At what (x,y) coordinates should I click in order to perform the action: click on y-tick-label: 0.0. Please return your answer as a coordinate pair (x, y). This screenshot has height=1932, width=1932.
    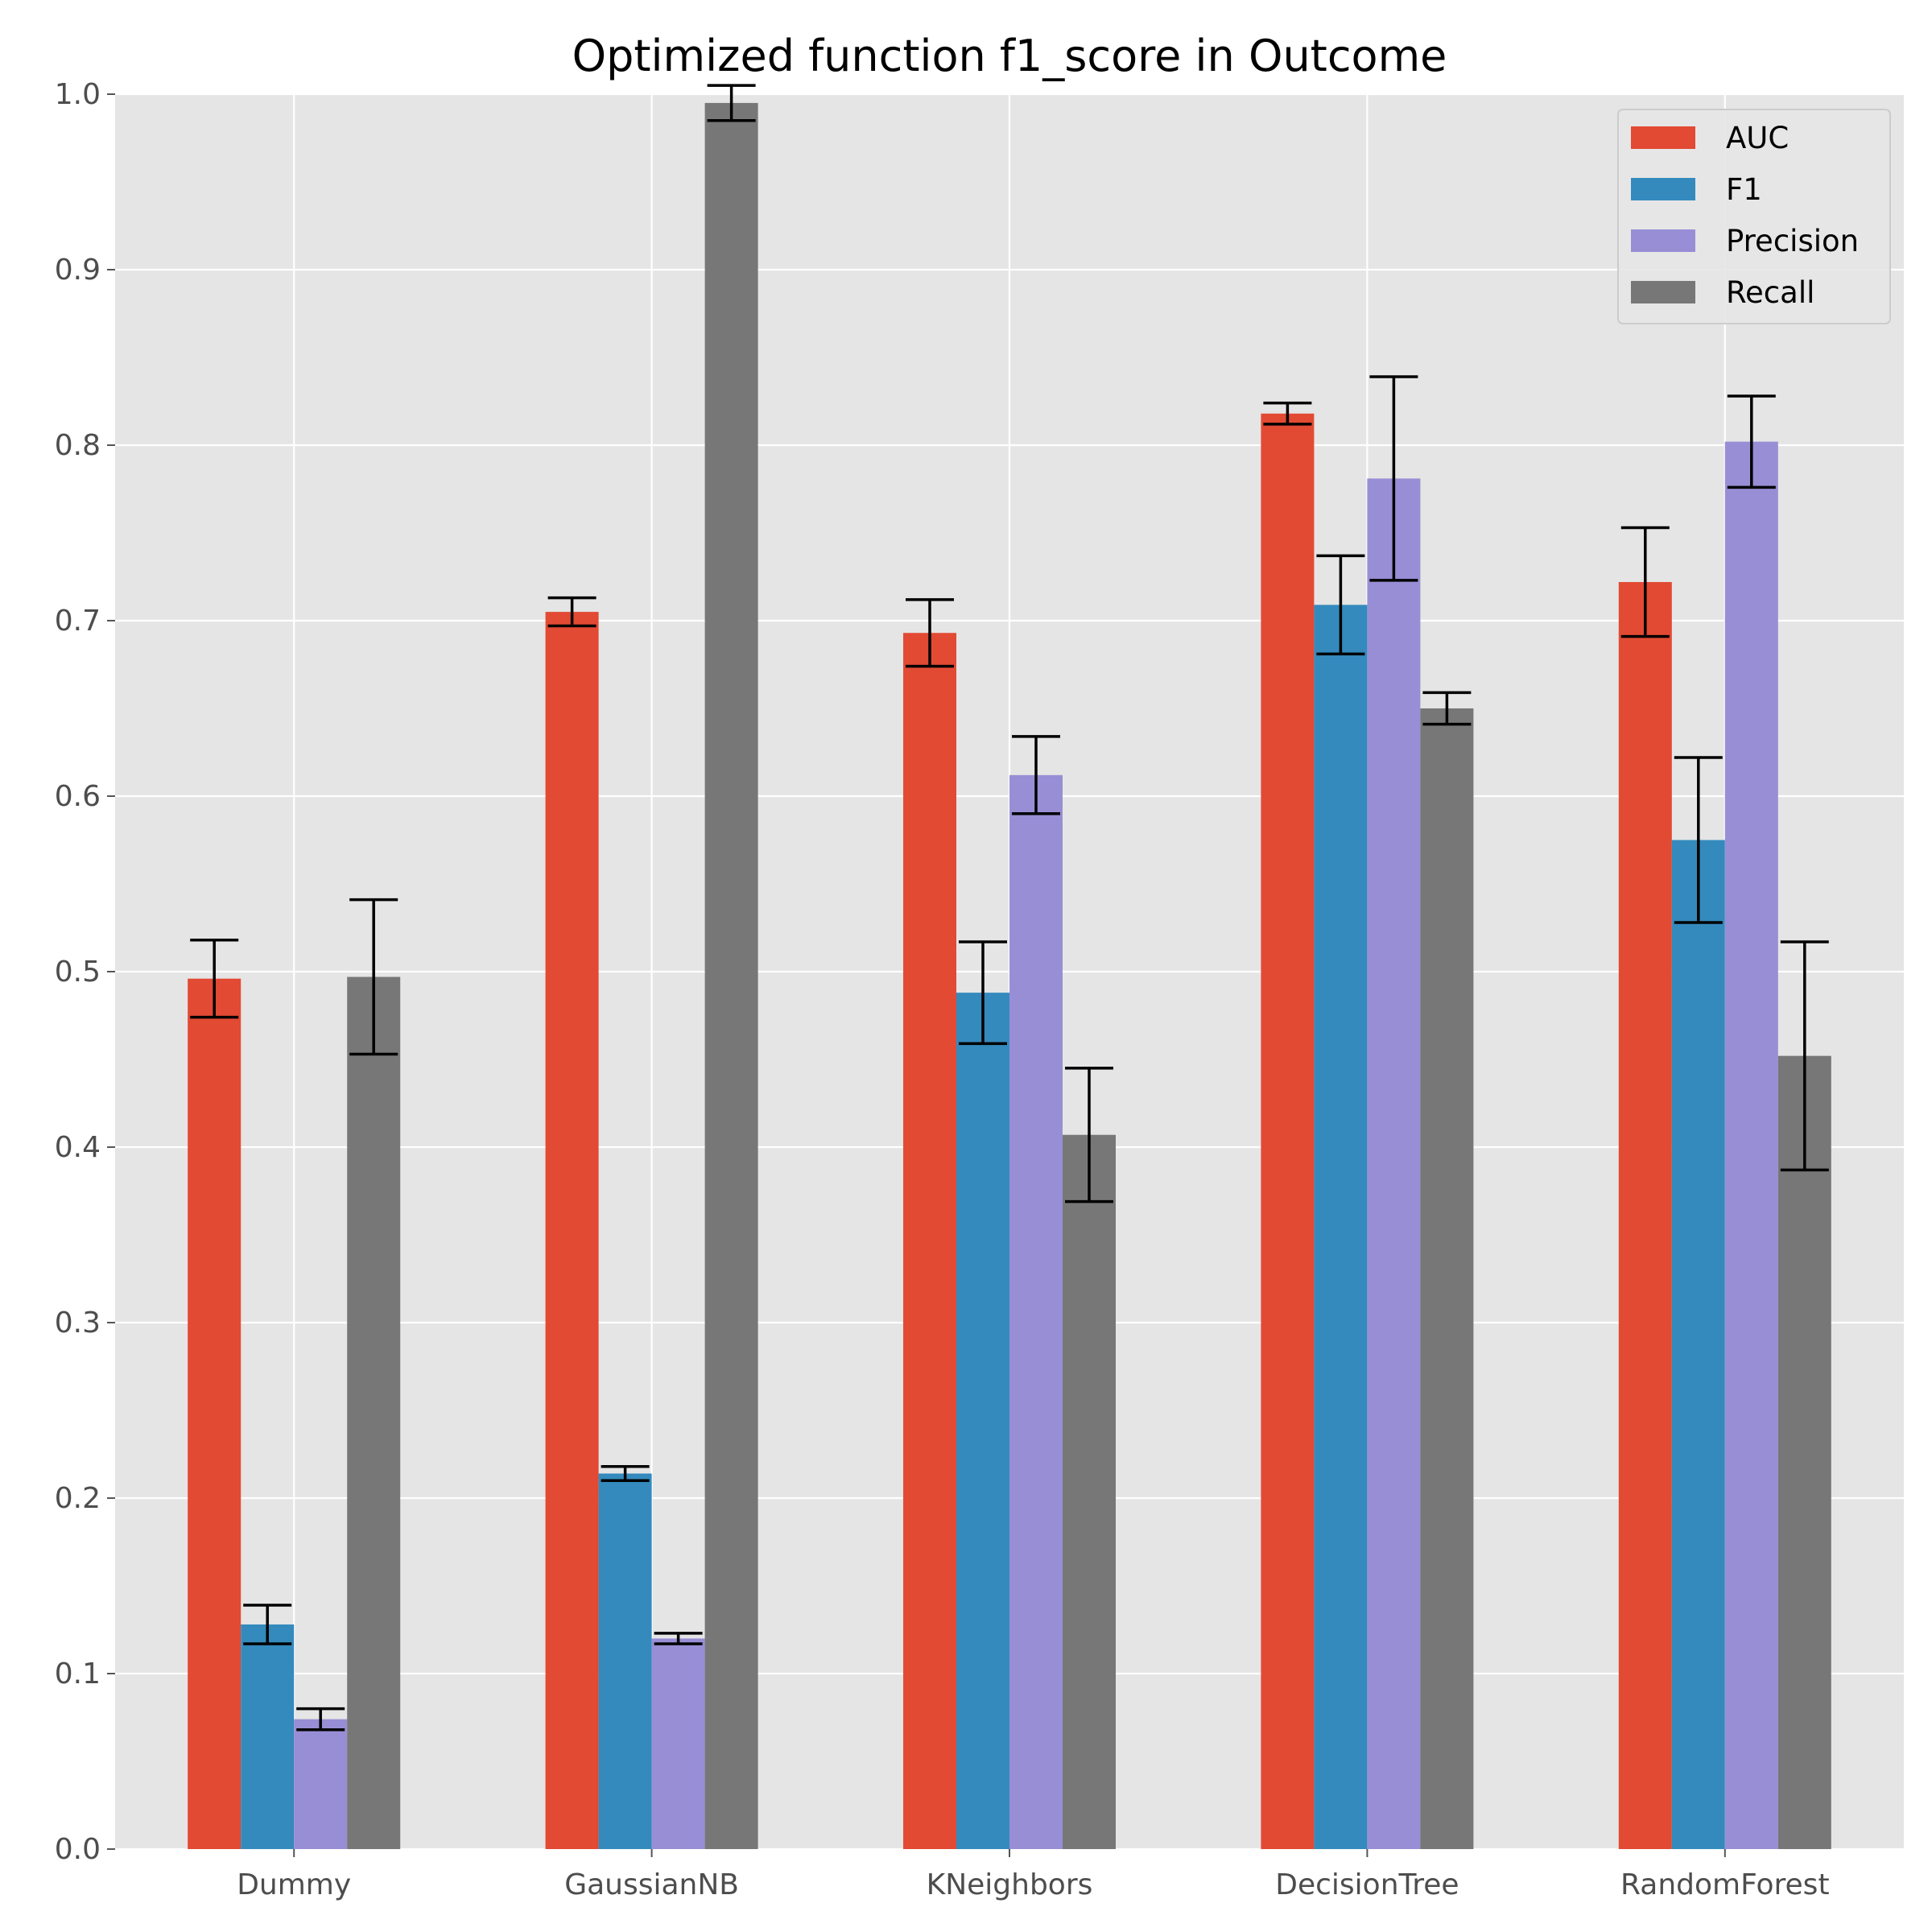
    Looking at the image, I should click on (78, 1850).